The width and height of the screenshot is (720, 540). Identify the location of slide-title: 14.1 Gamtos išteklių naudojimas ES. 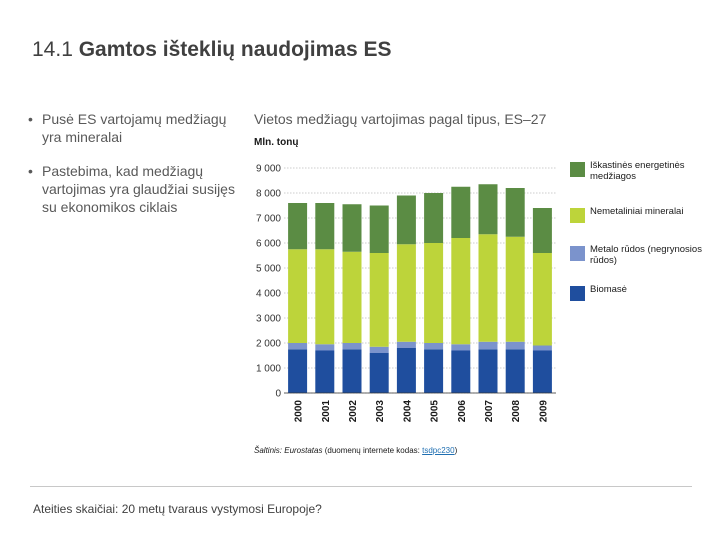
(211, 50).